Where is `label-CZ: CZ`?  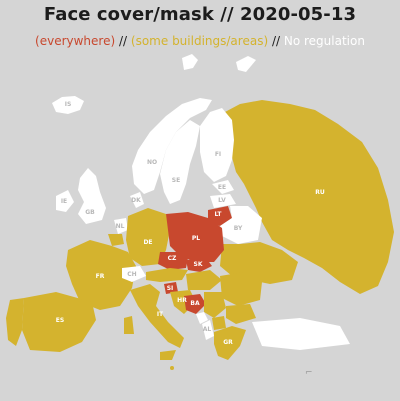 label-CZ: CZ is located at coordinates (172, 258).